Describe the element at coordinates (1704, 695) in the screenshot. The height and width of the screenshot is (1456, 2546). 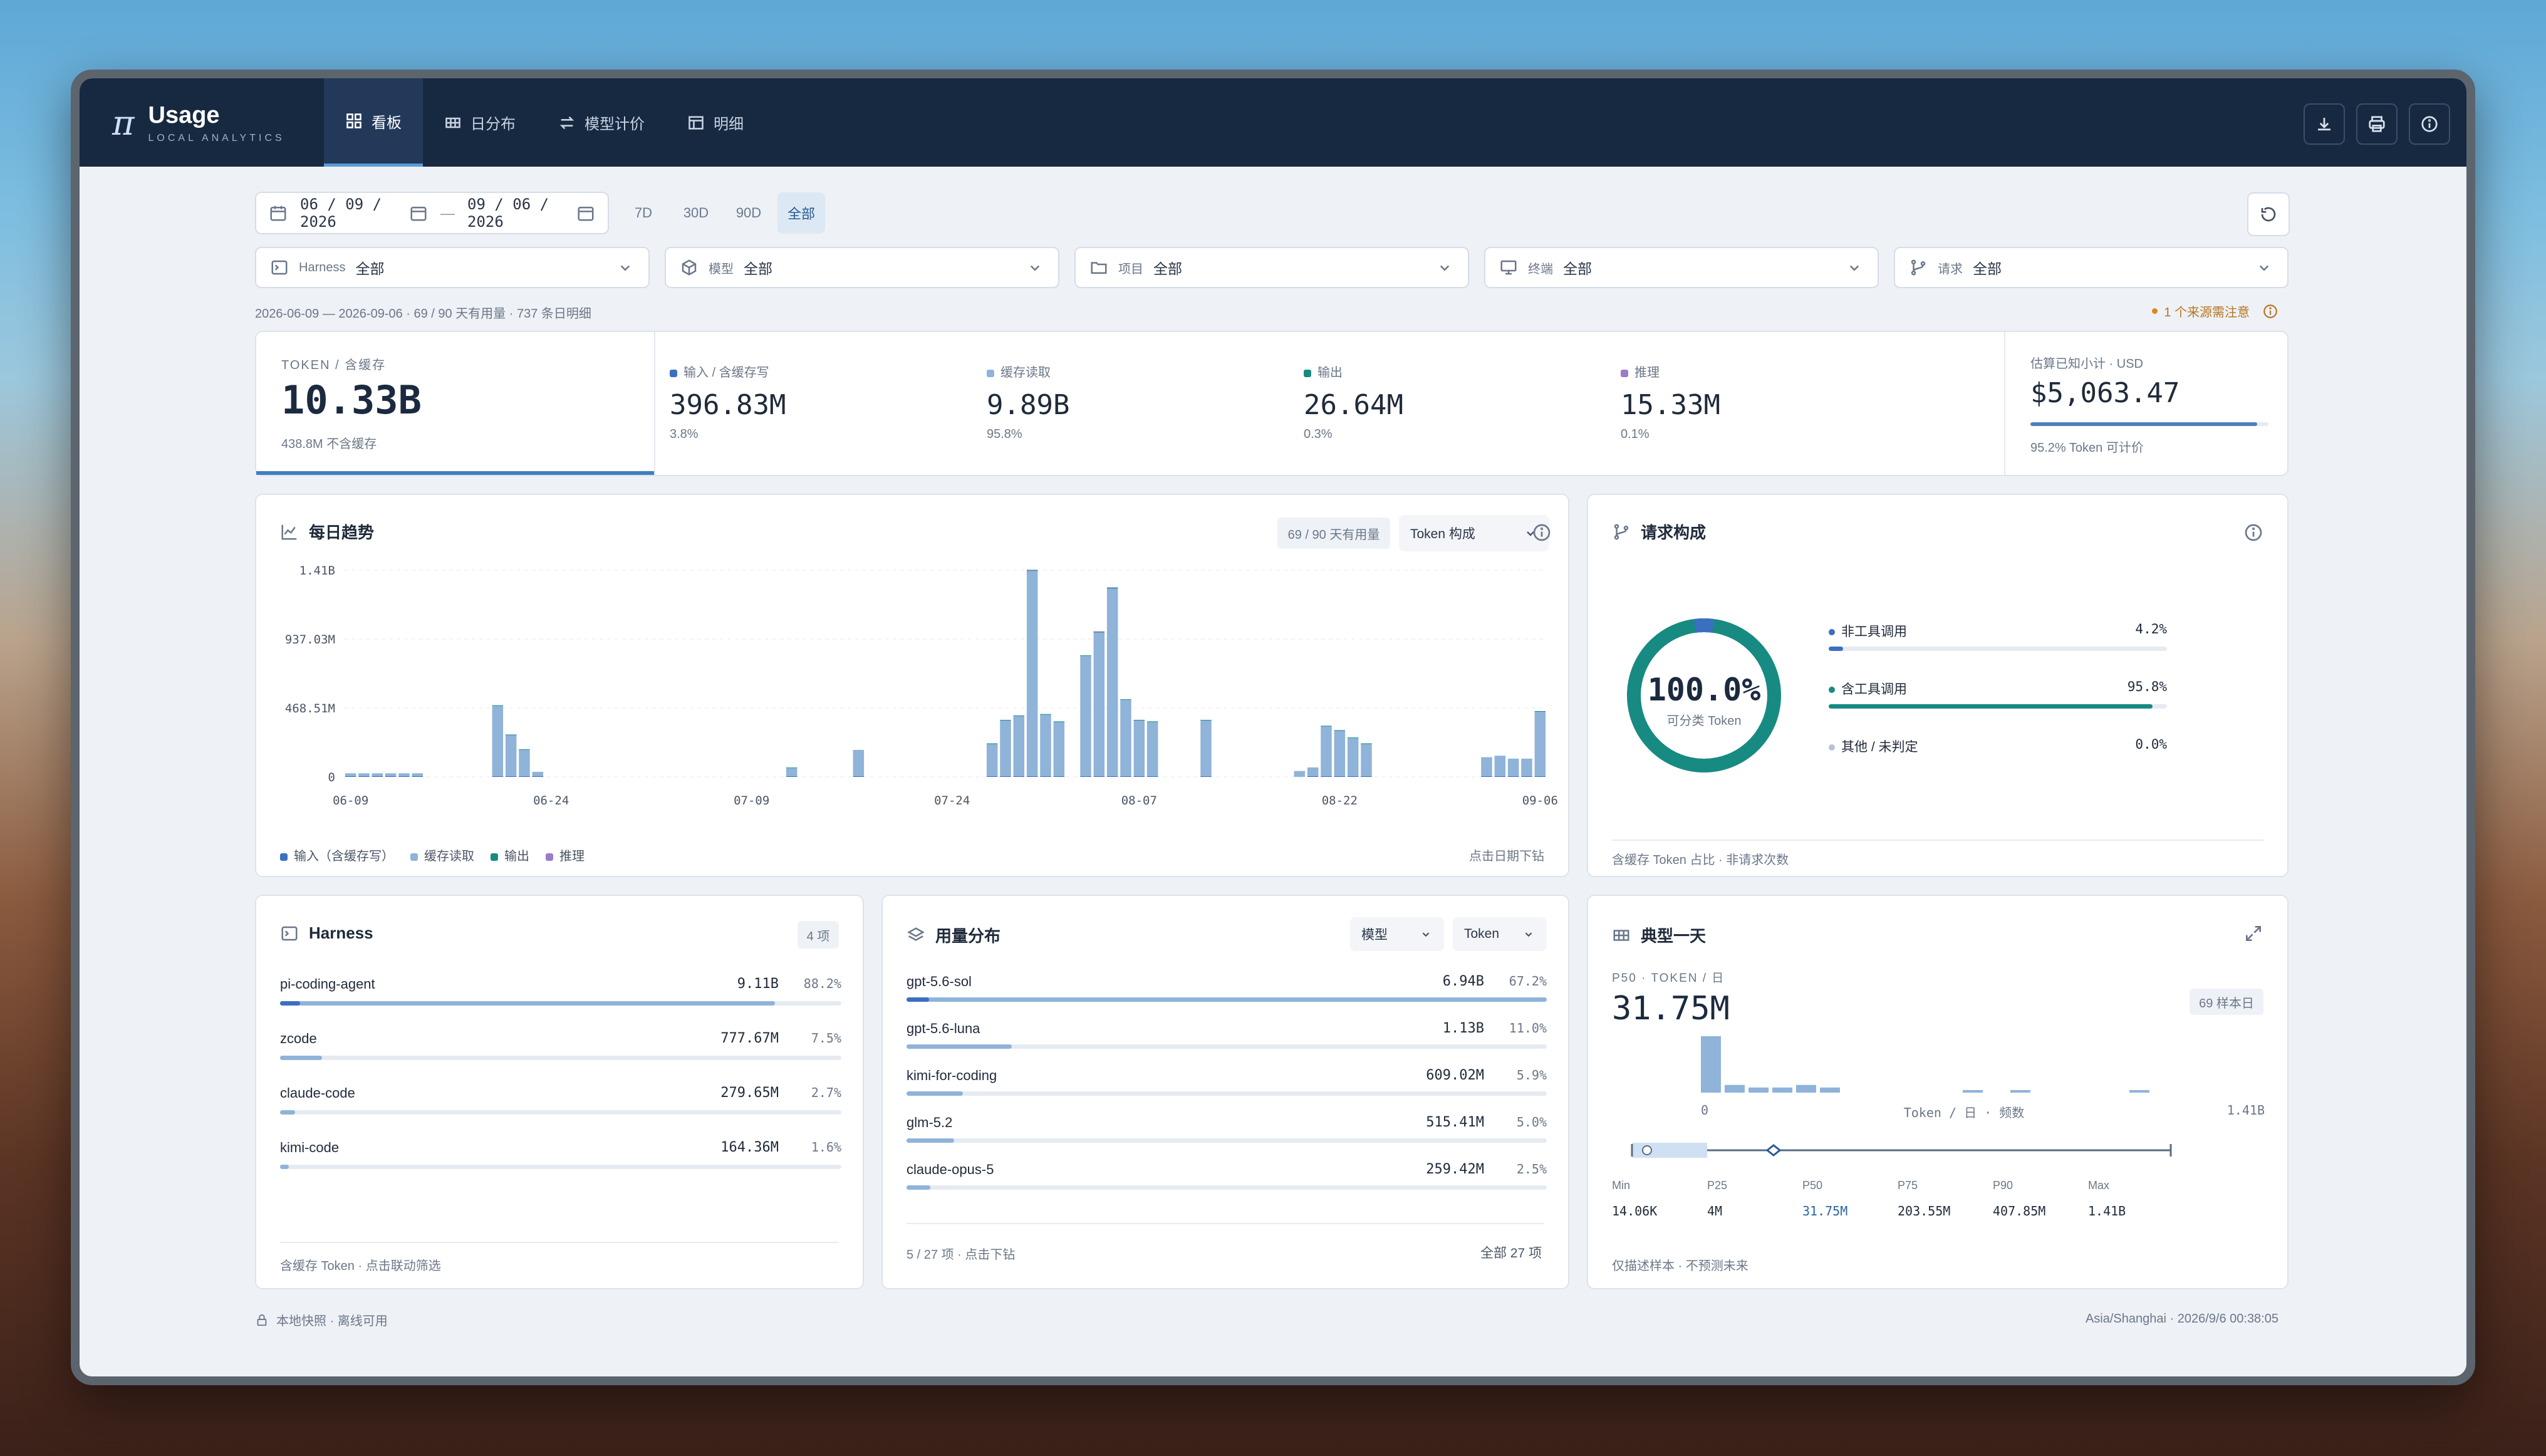
I see `request-donut-chart` at that location.